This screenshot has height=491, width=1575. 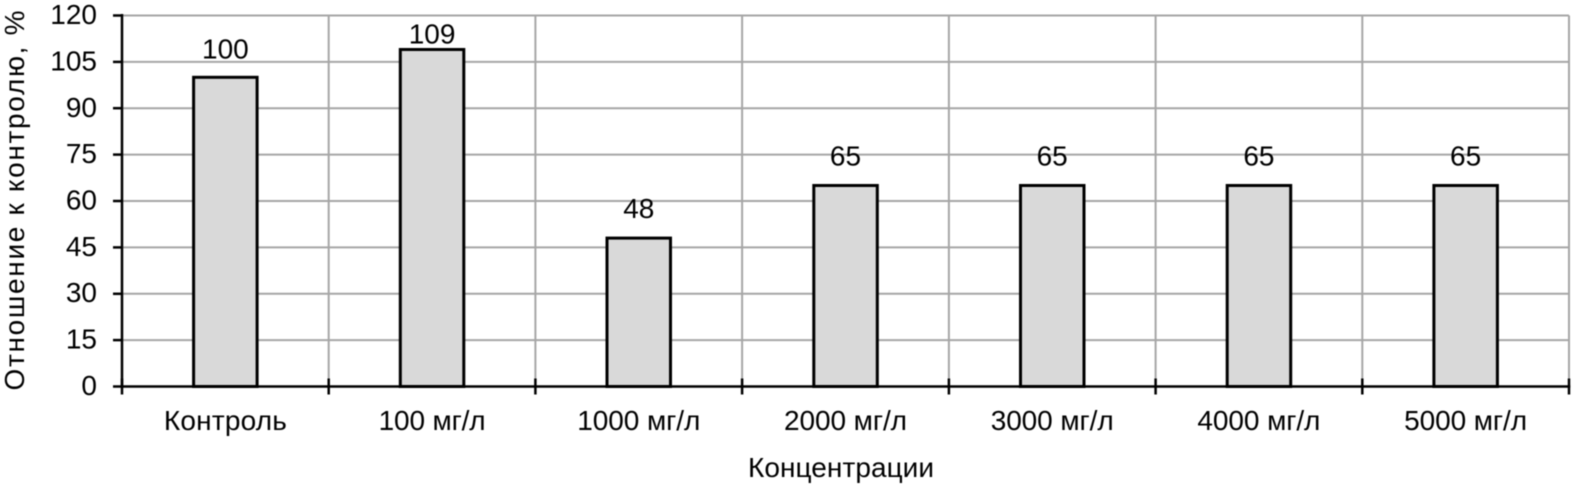 I want to click on svg-text: Отношение к контролю, %, so click(x=15, y=201).